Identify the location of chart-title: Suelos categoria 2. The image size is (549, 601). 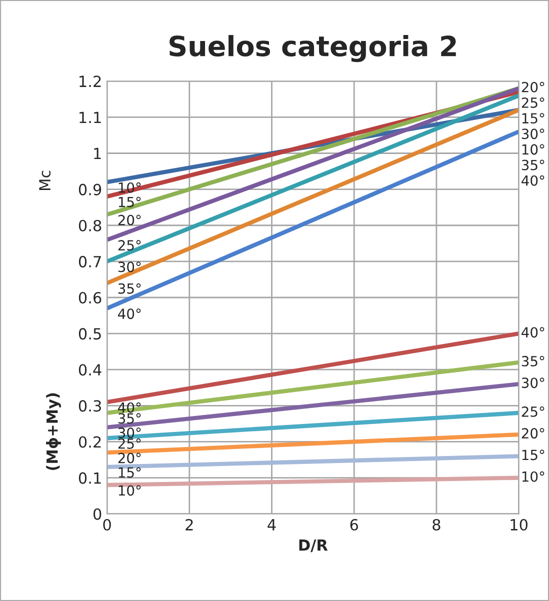
(313, 48).